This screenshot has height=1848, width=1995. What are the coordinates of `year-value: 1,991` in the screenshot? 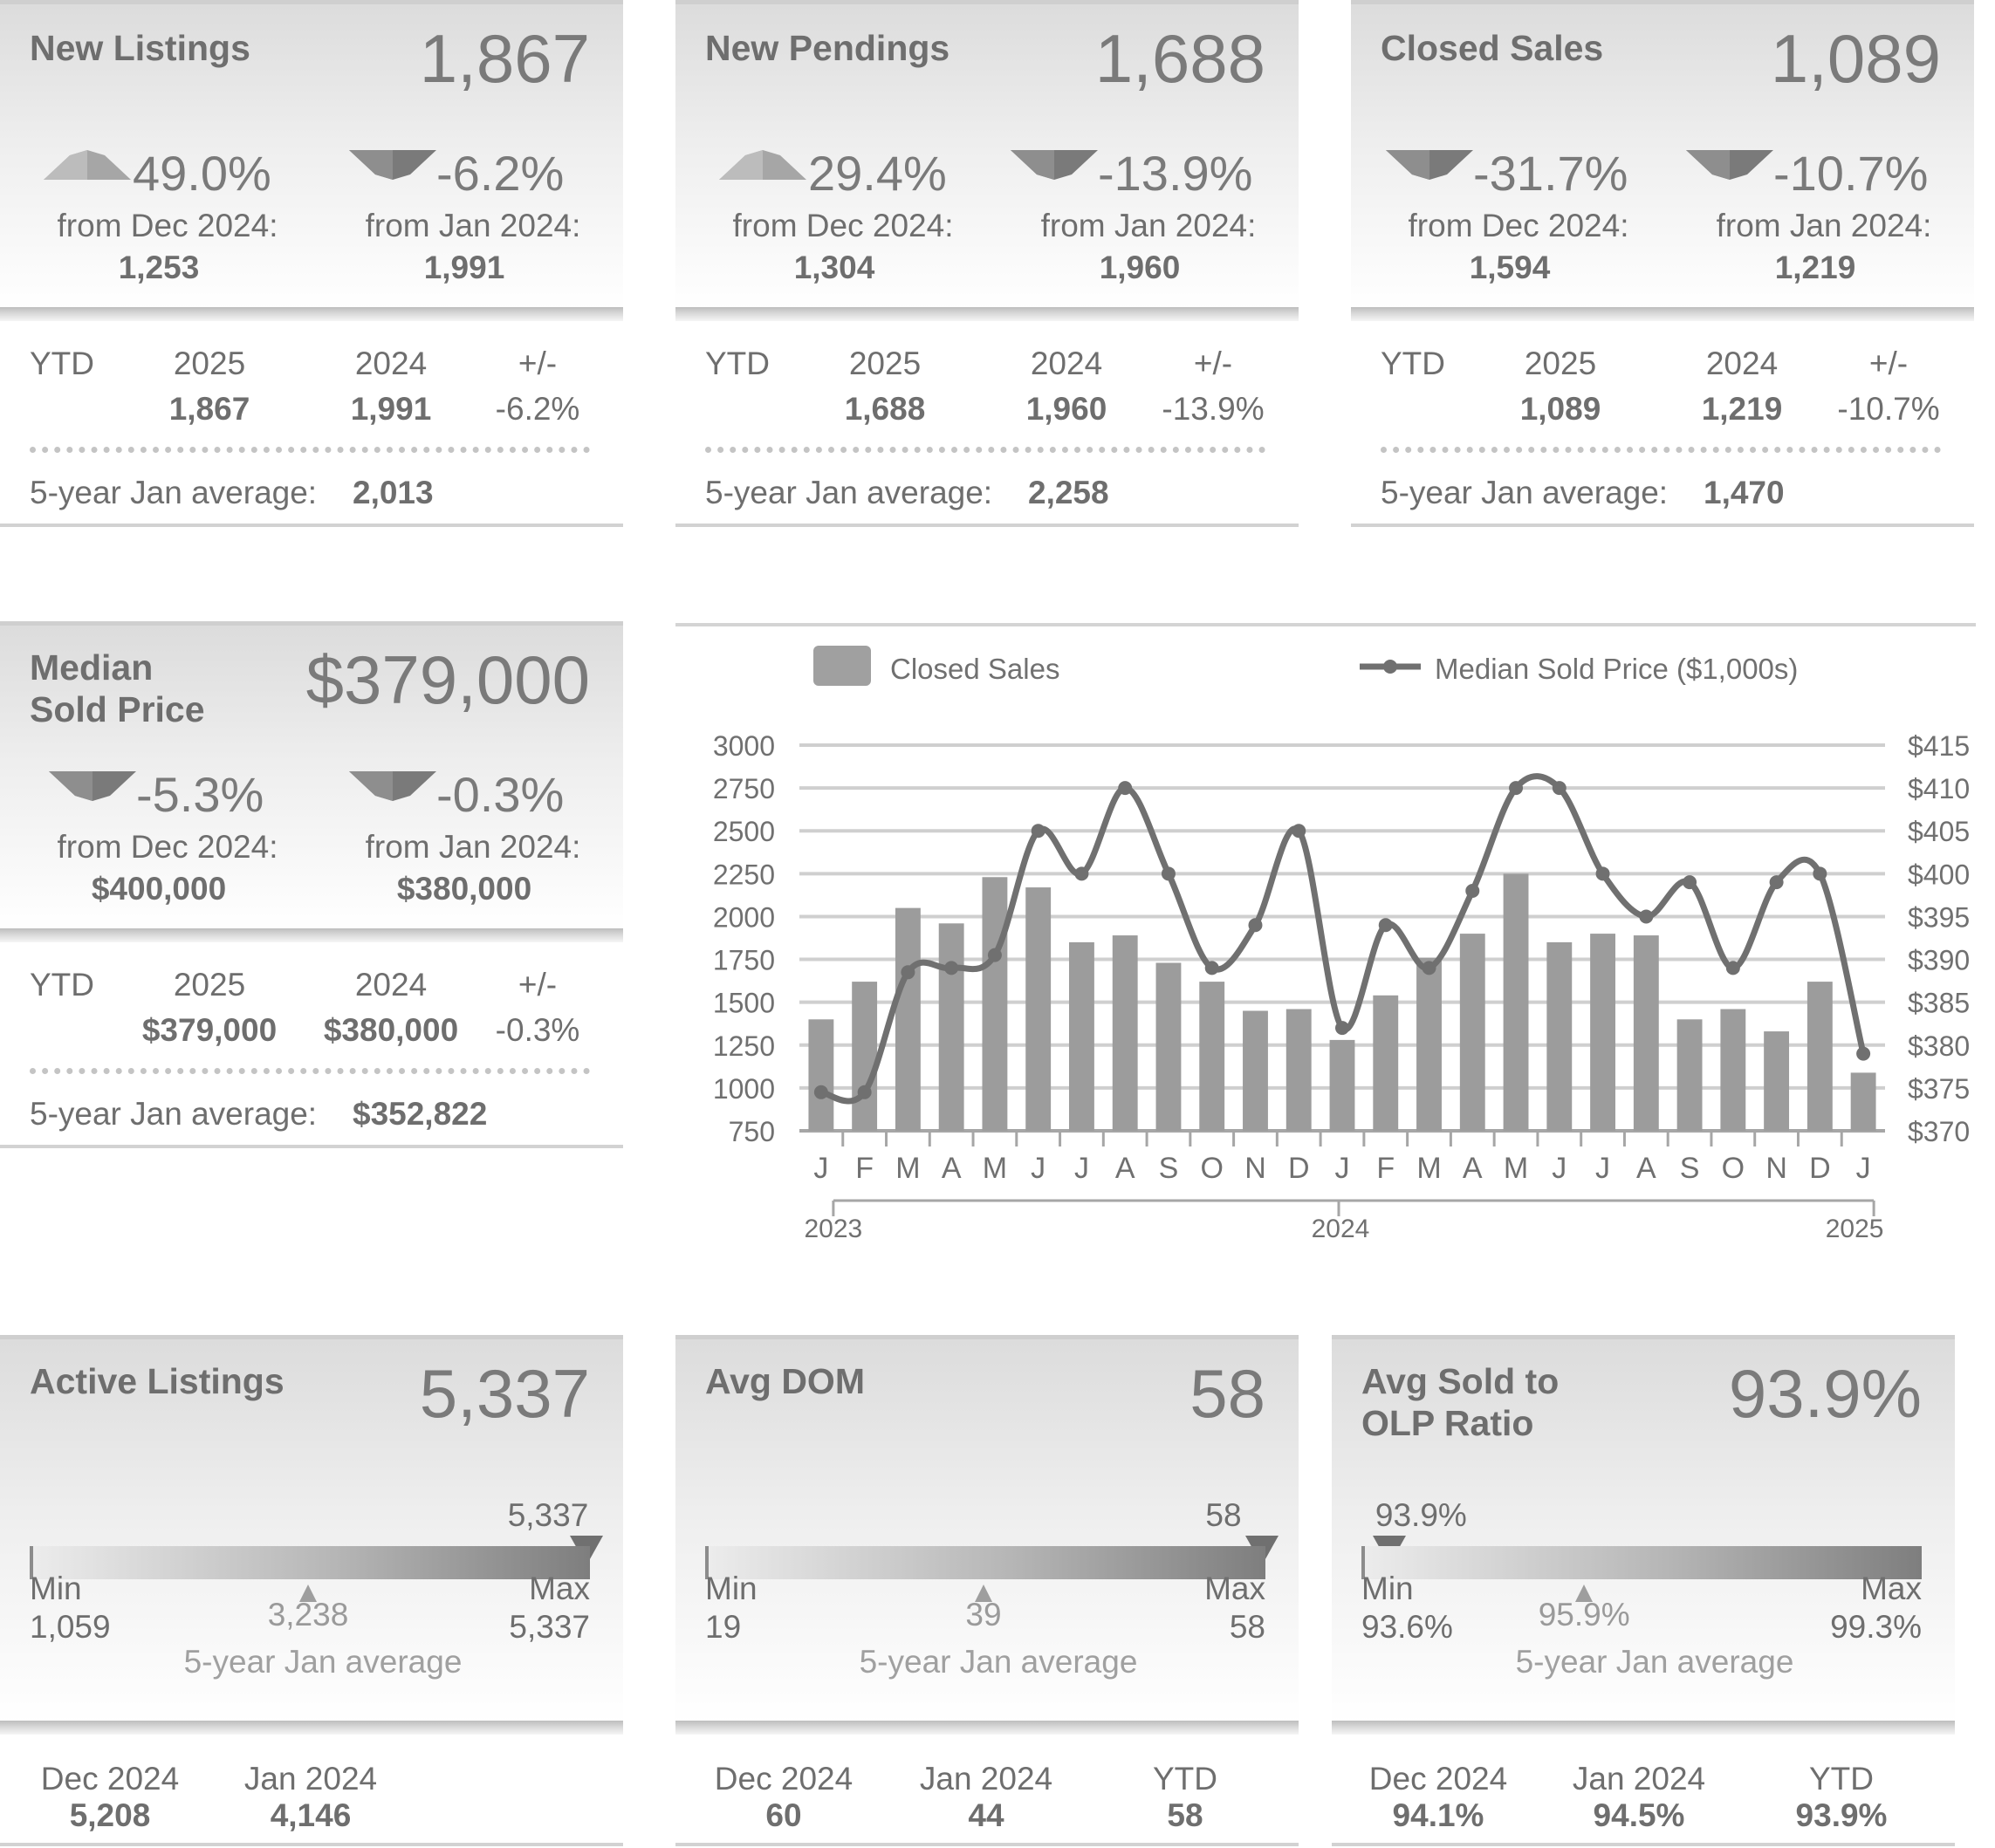 It's located at (464, 267).